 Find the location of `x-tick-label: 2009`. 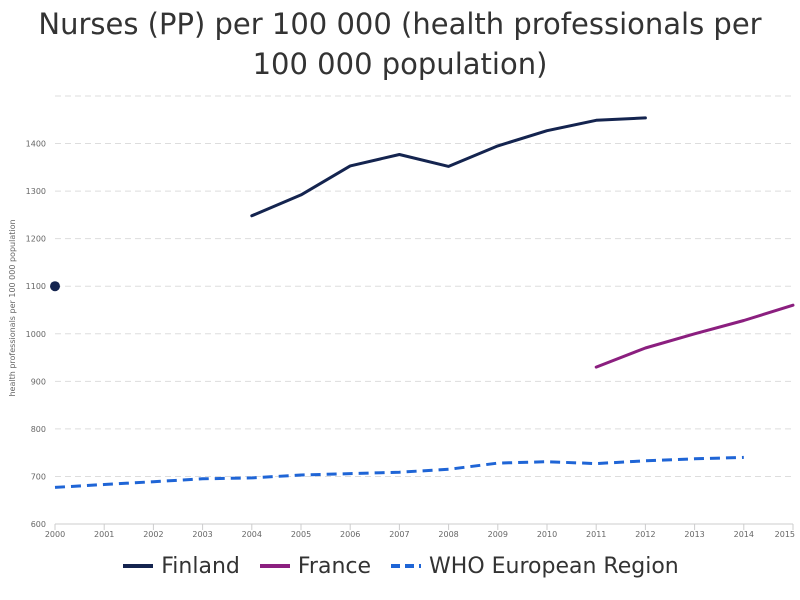

x-tick-label: 2009 is located at coordinates (498, 534).